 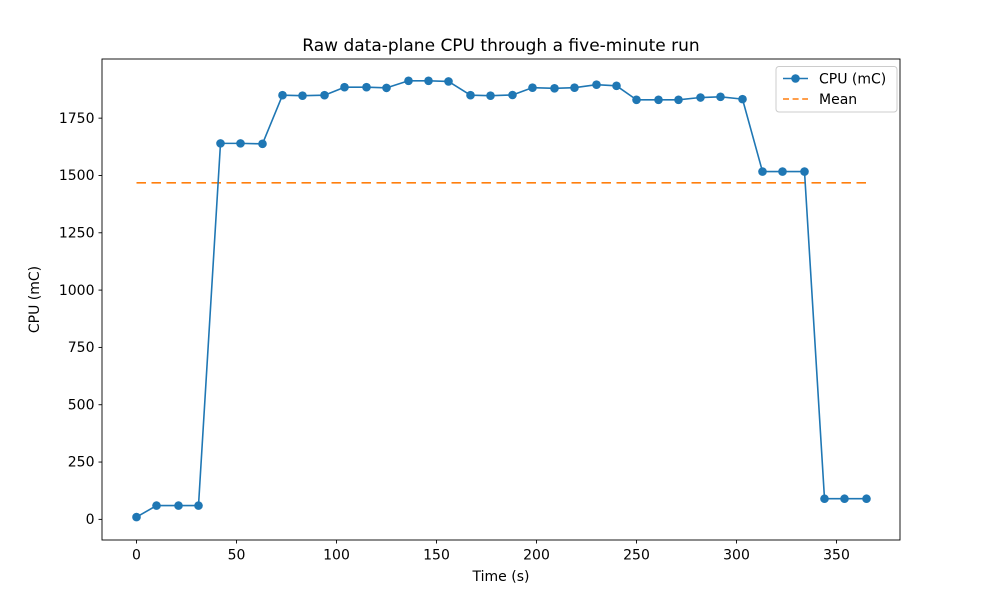 I want to click on x-tick-label: 150, so click(x=436, y=556).